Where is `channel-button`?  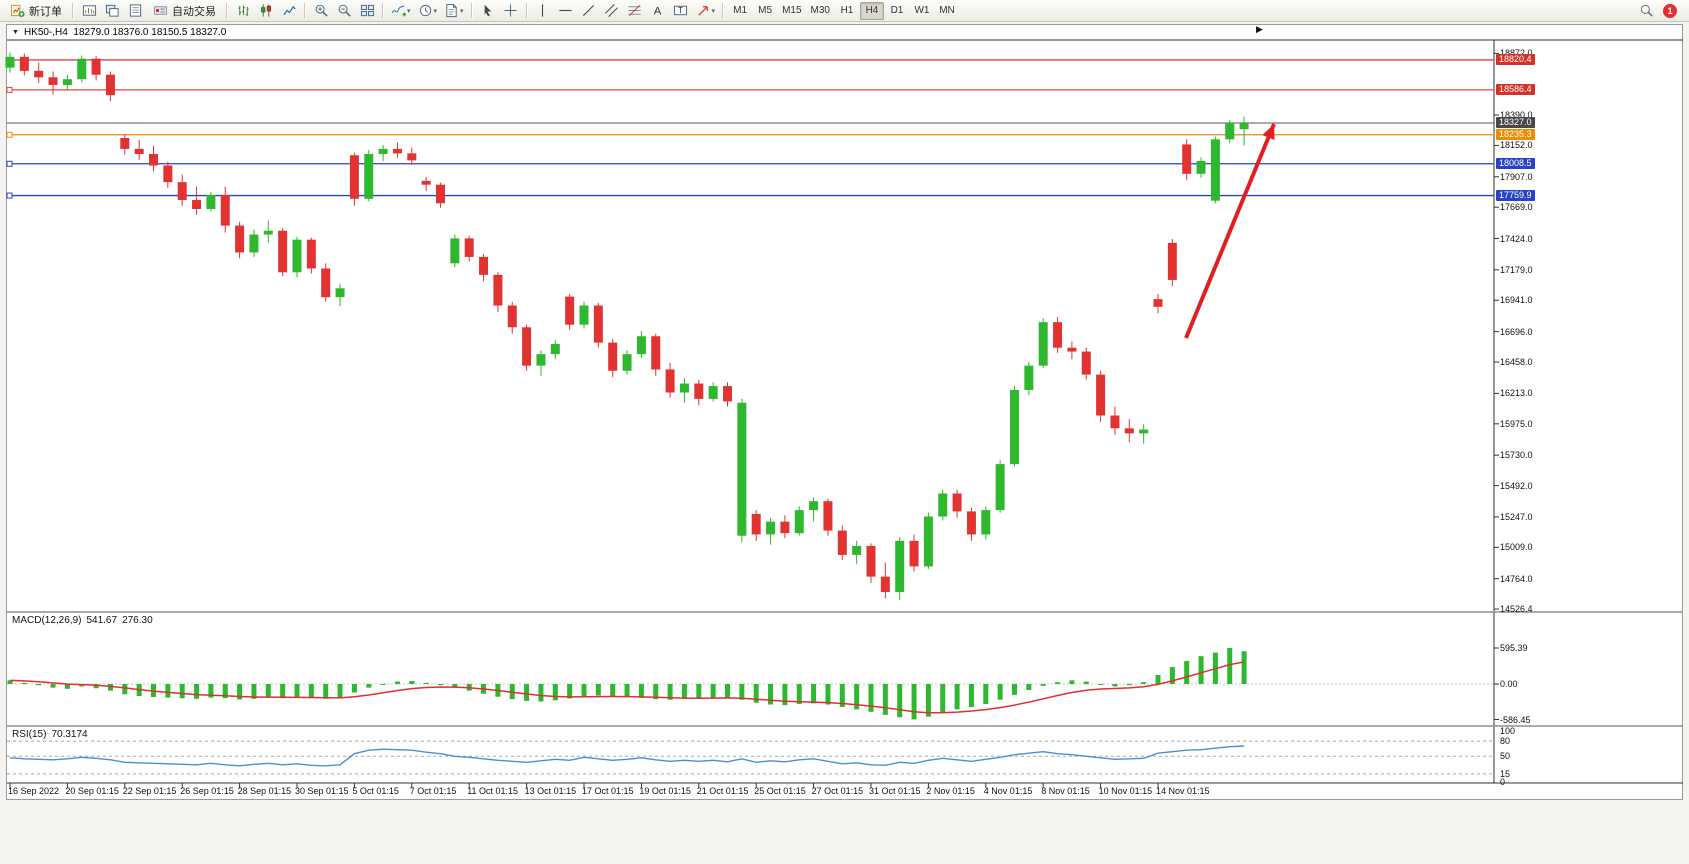 channel-button is located at coordinates (612, 11).